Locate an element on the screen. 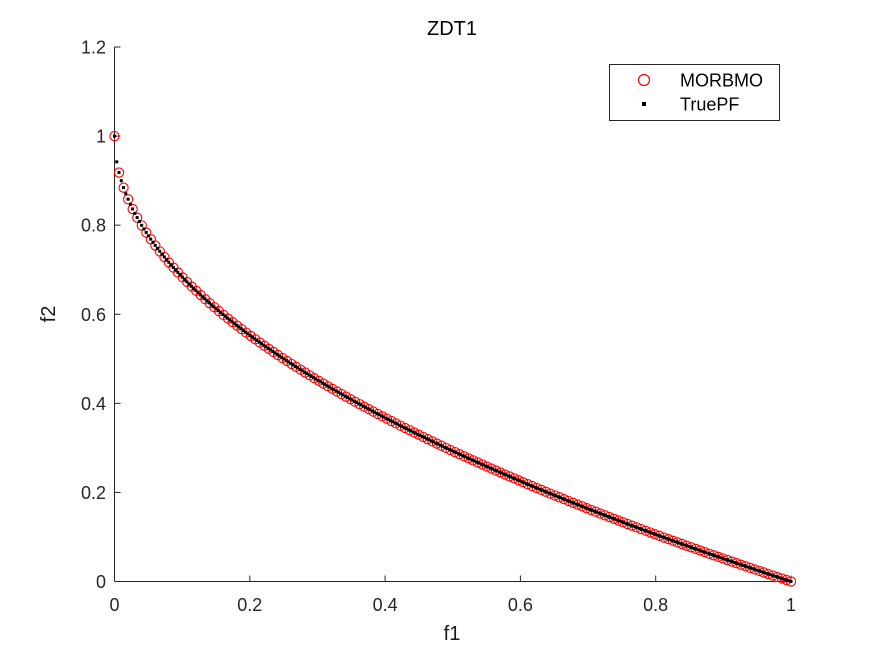 The height and width of the screenshot is (656, 875). legend-box is located at coordinates (694, 92).